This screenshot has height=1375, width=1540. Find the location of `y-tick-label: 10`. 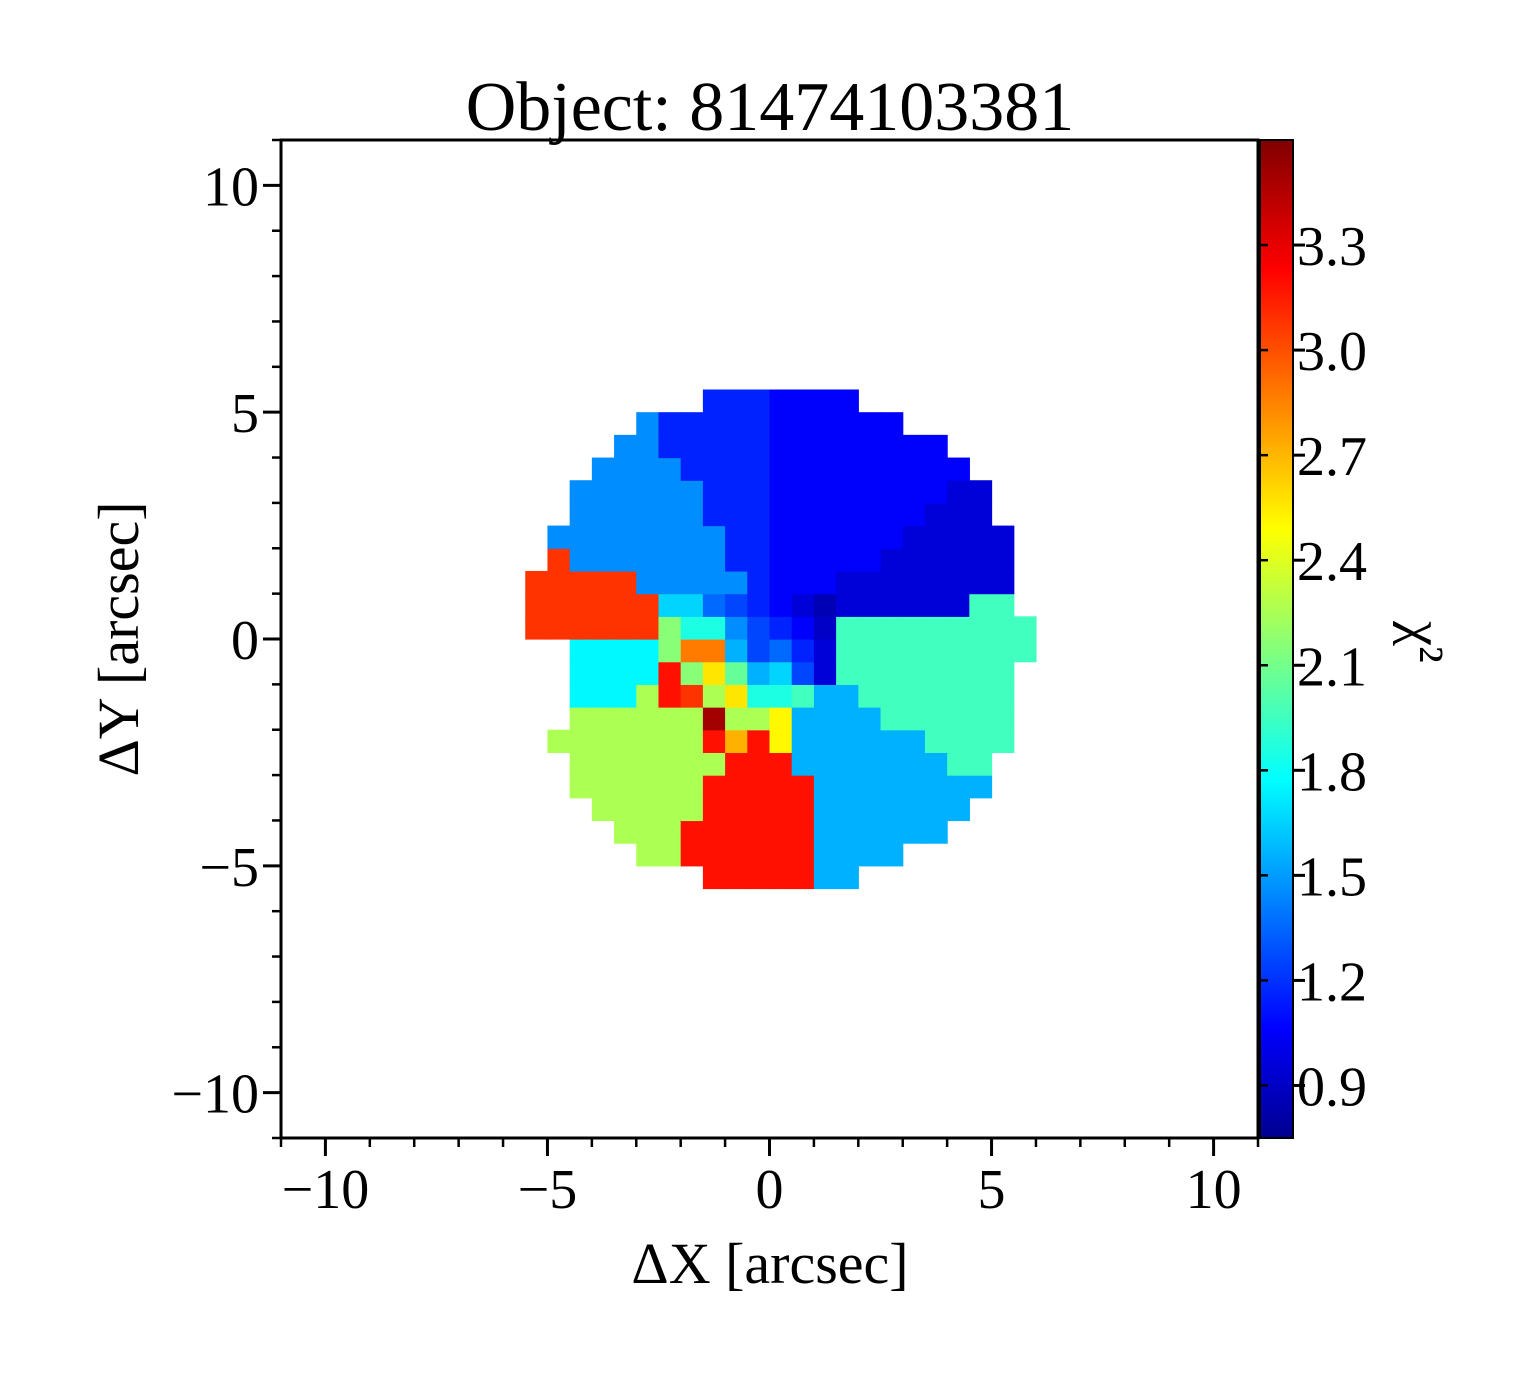

y-tick-label: 10 is located at coordinates (231, 187).